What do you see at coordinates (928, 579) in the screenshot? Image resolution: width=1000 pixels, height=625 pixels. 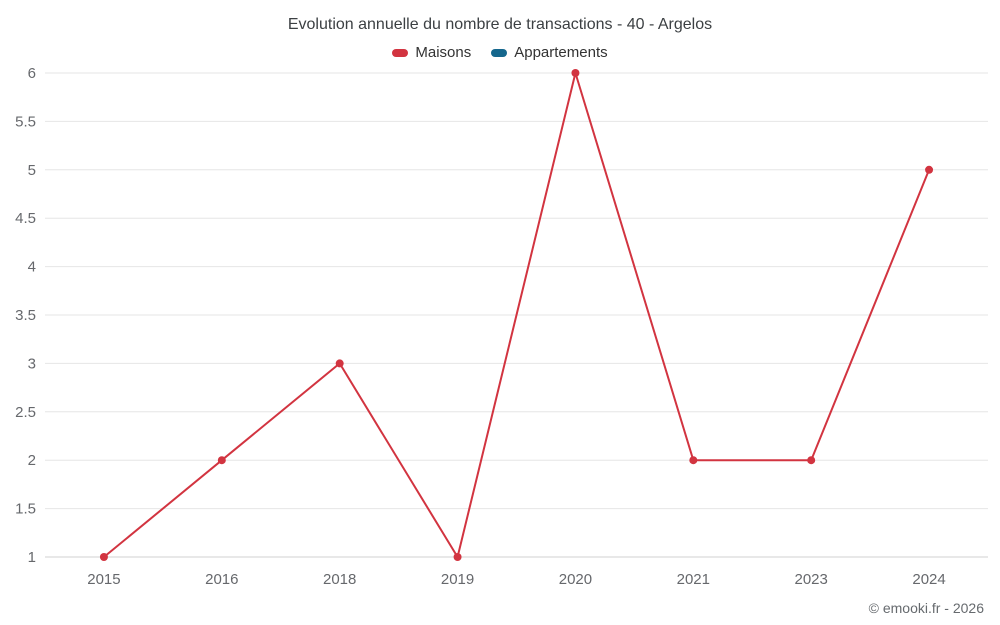 I see `x-axis-tick-label: 2024` at bounding box center [928, 579].